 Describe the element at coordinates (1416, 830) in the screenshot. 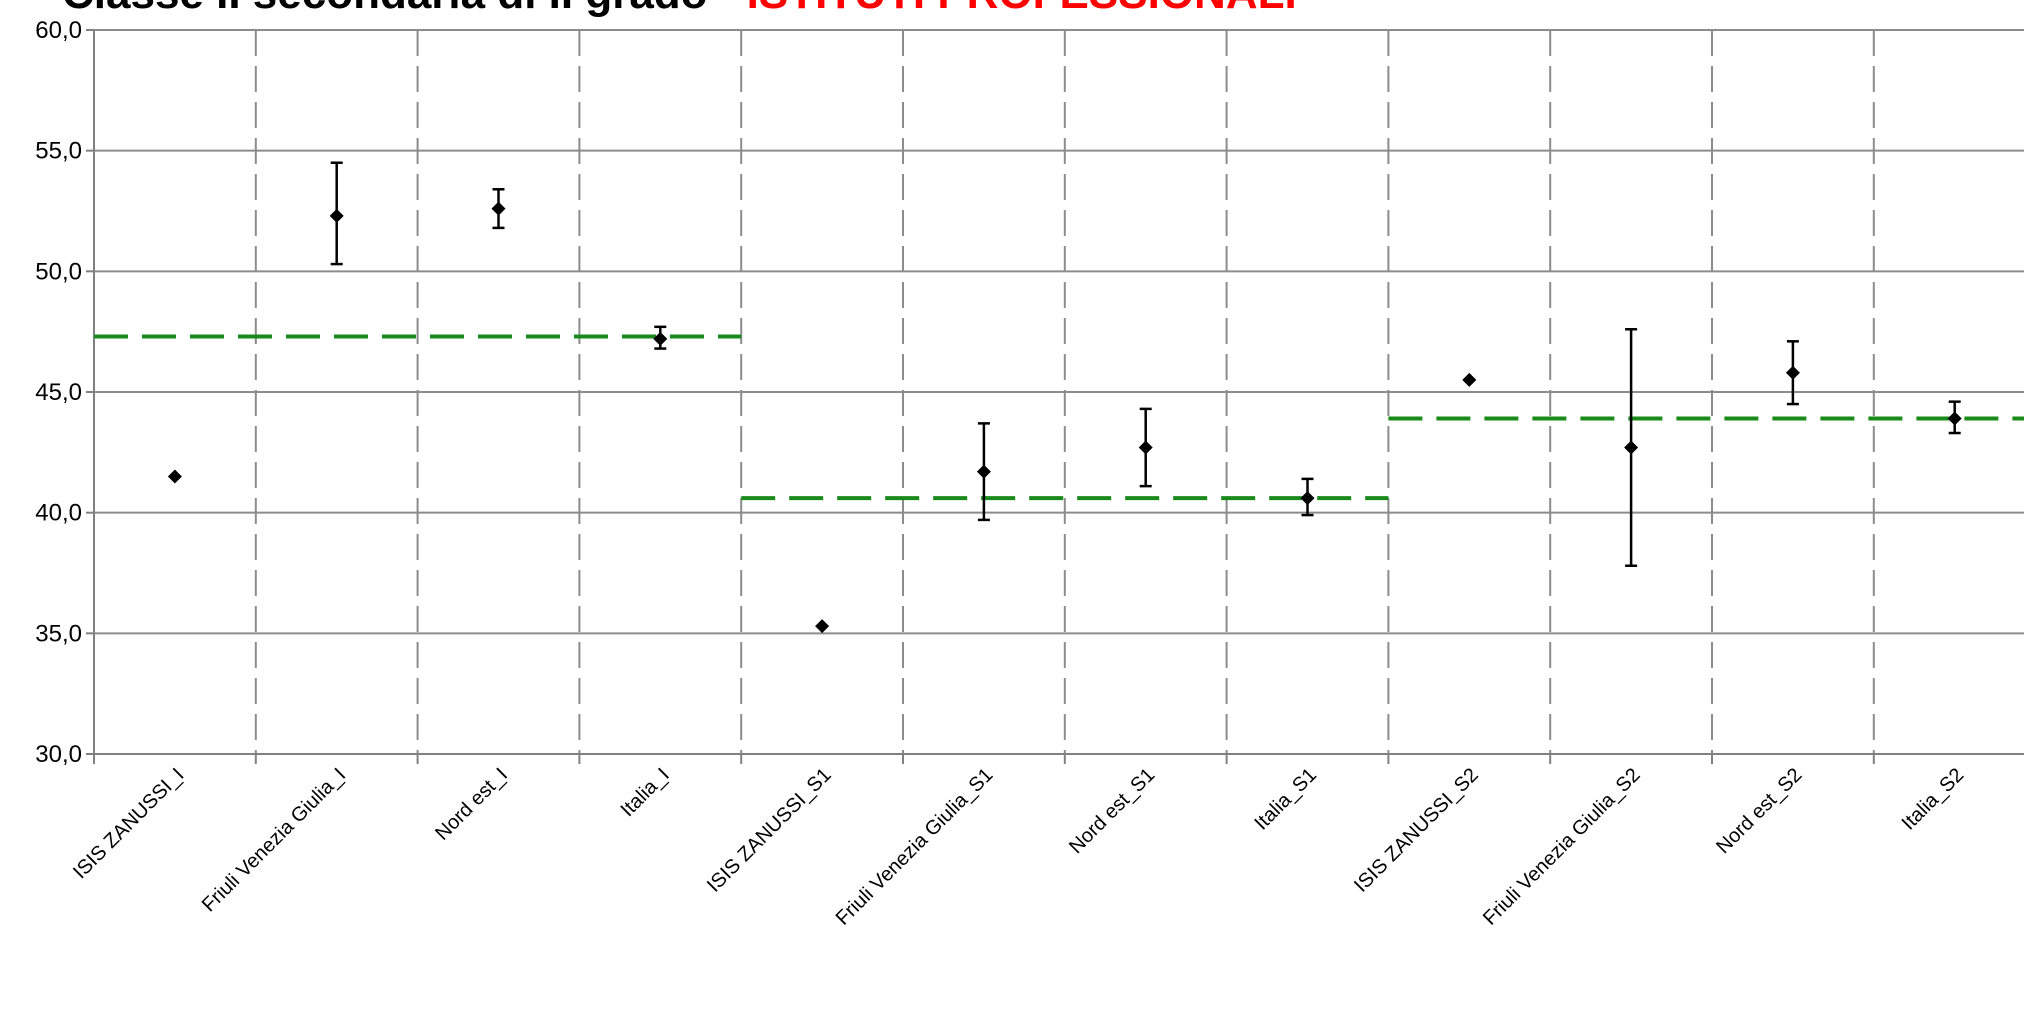

I see `x-tick-label: ISIS ZANUSSI_S2` at that location.